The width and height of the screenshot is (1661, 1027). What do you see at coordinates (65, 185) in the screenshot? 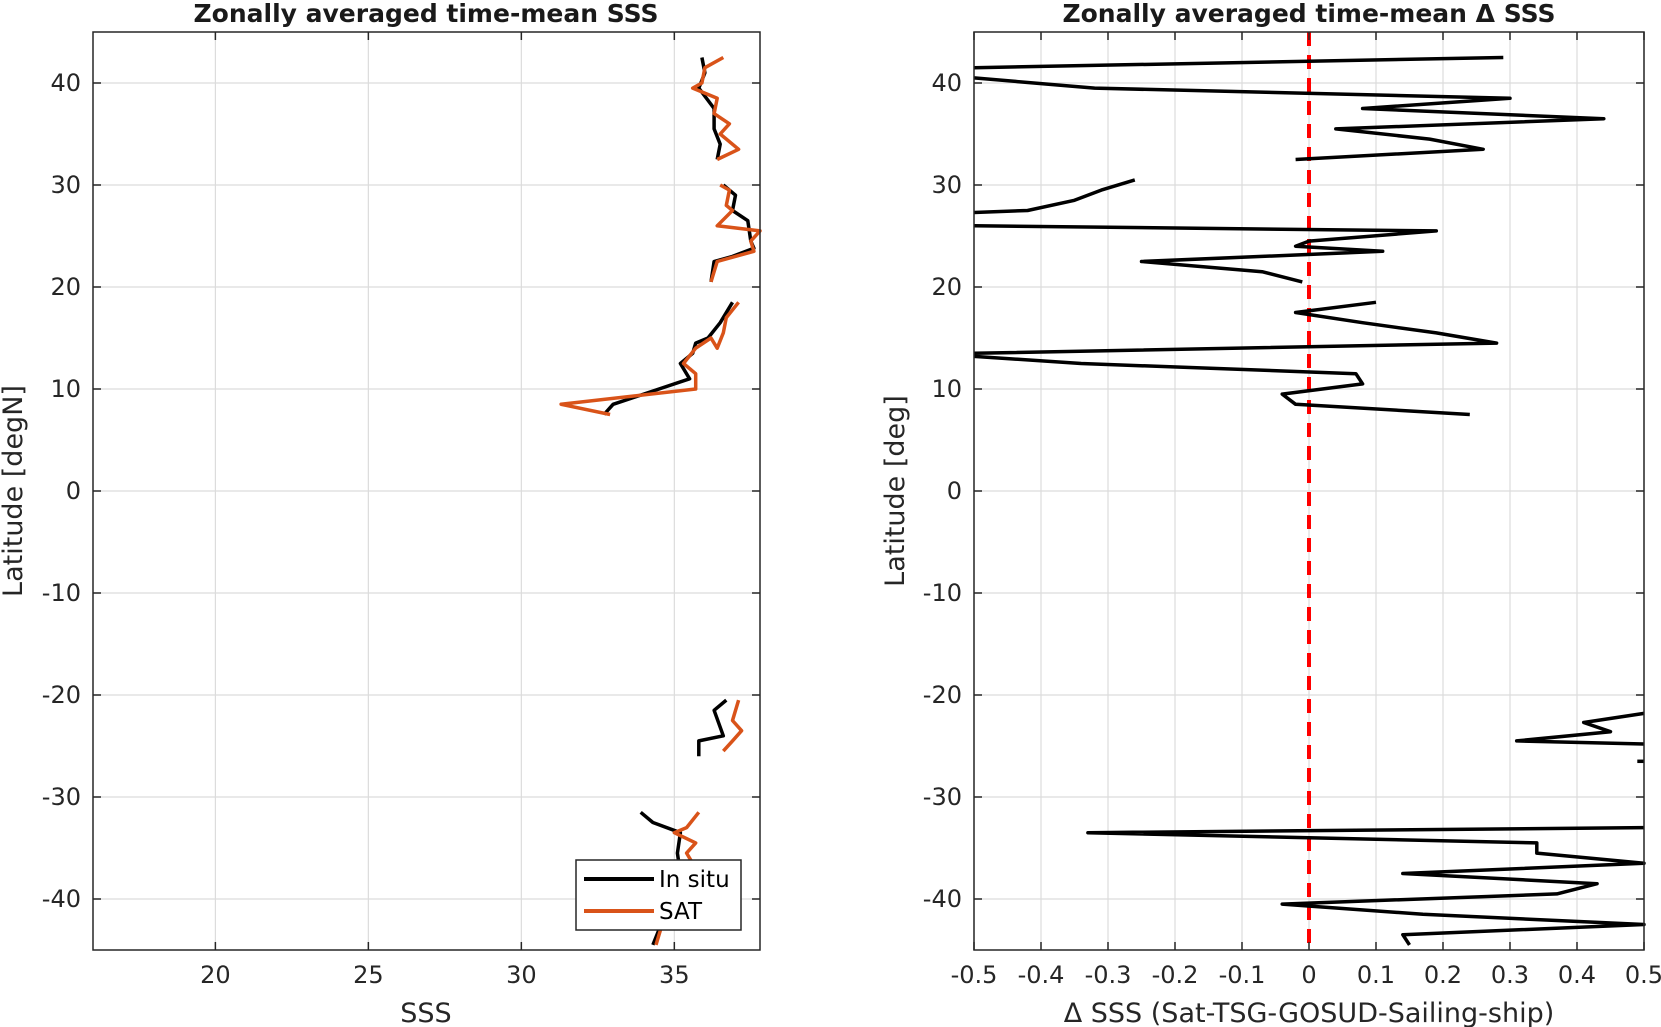
I see `sss-ytick-label: 30` at bounding box center [65, 185].